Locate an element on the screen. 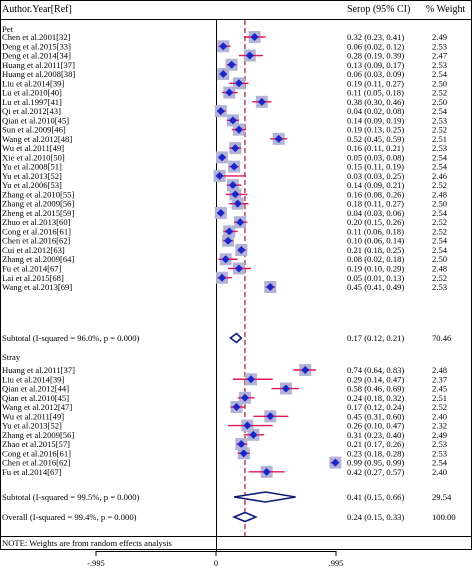  study-label: Zhang et al.2009[56] is located at coordinates (38, 435).